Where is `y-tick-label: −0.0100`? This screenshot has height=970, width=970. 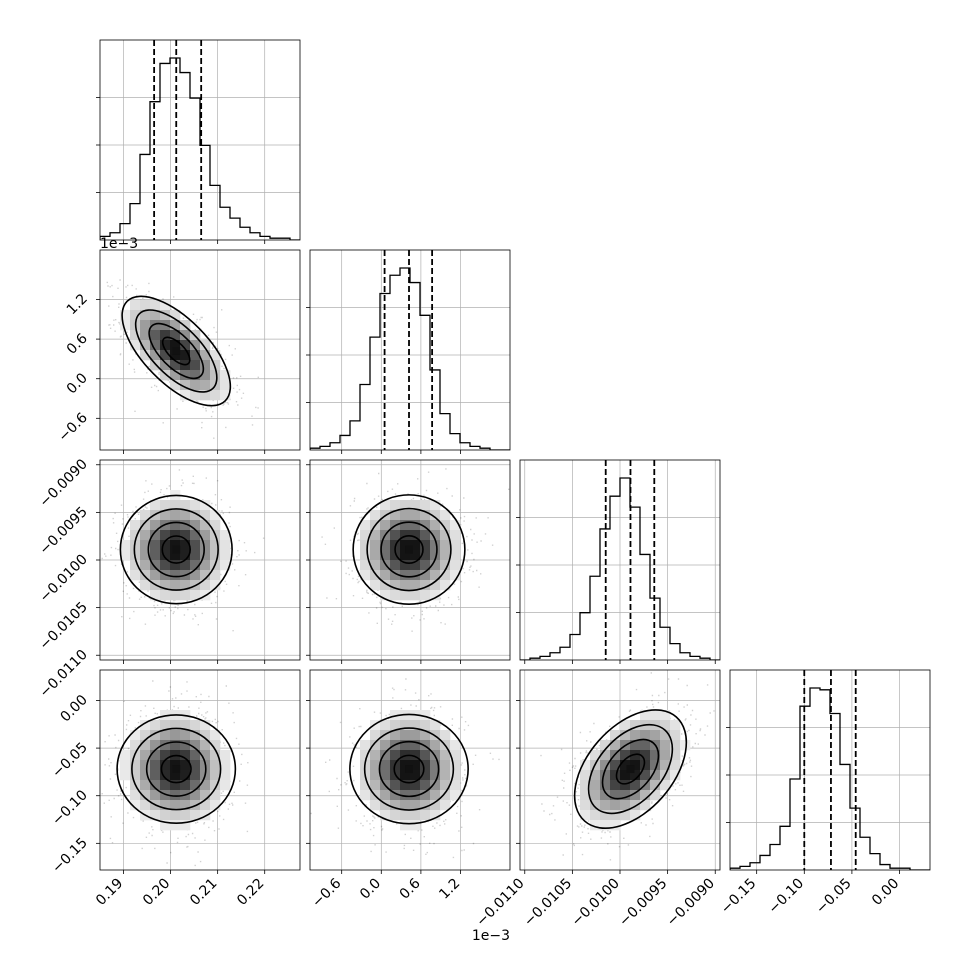
y-tick-label: −0.0100 is located at coordinates (64, 579).